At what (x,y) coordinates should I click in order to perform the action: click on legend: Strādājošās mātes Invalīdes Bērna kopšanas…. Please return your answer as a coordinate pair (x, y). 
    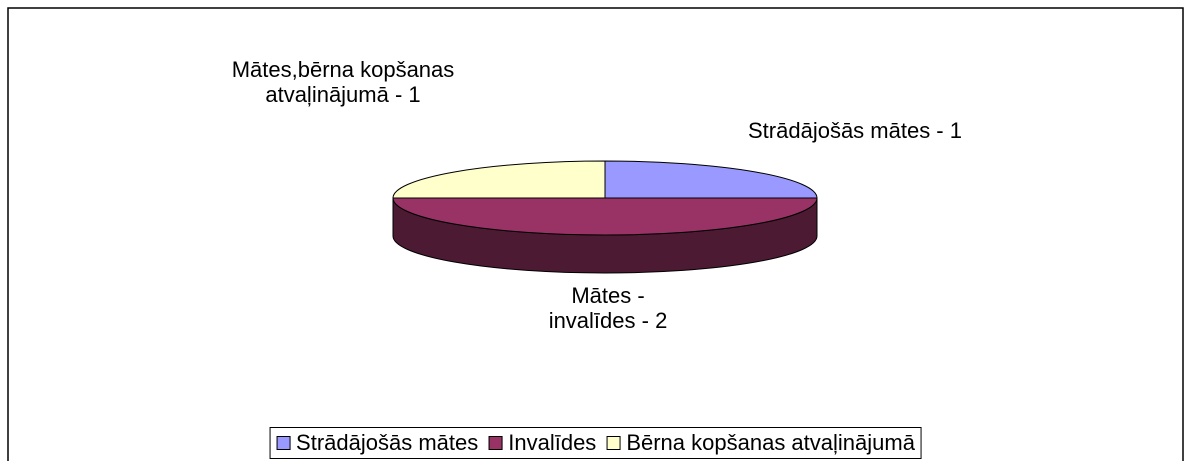
    Looking at the image, I should click on (595, 443).